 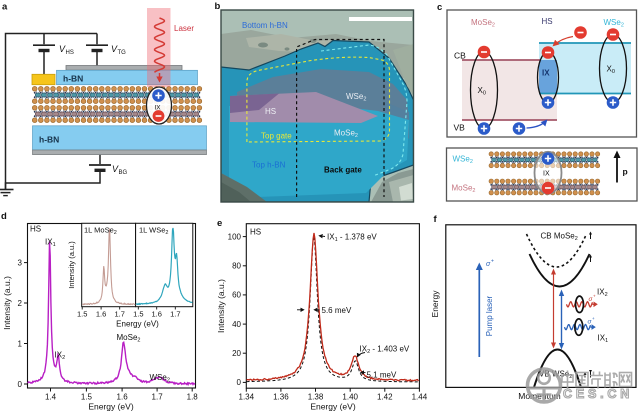 I want to click on svg-text: 1.4, so click(x=51, y=397).